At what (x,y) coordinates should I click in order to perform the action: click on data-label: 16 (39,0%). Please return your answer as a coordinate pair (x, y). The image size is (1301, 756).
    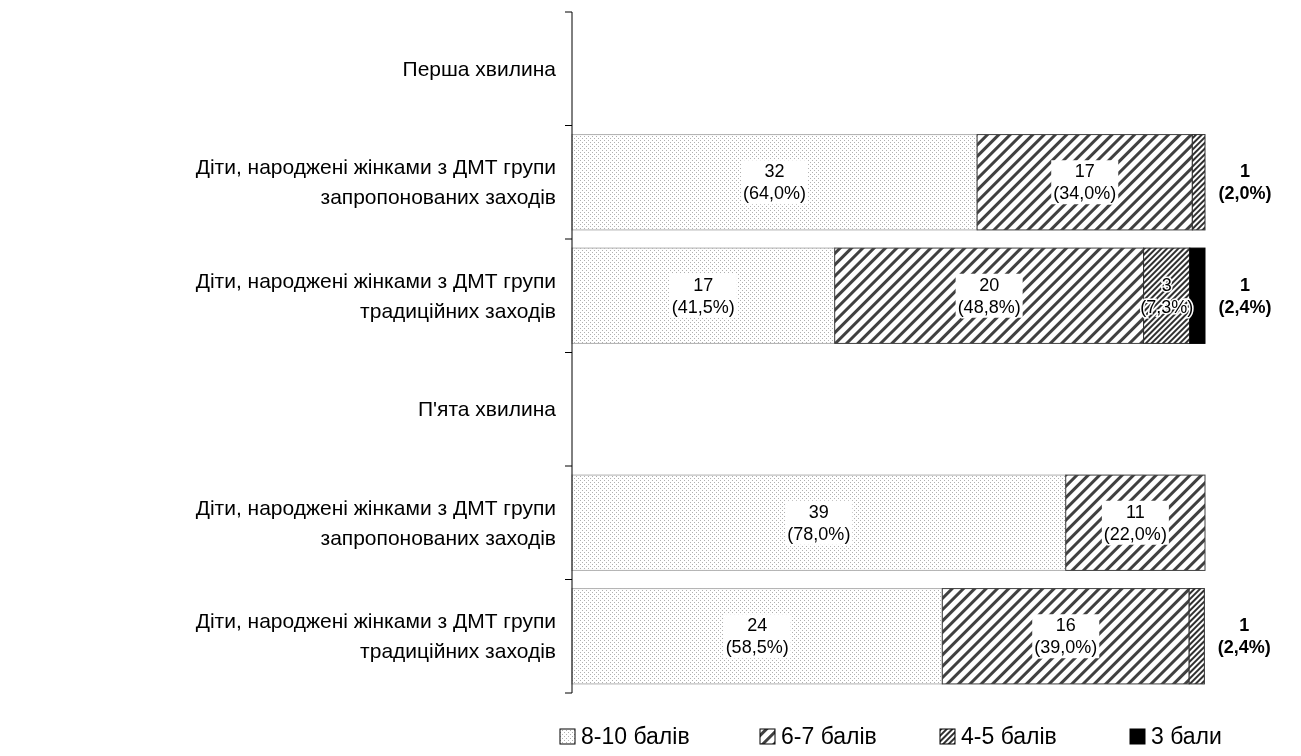
    Looking at the image, I should click on (1066, 636).